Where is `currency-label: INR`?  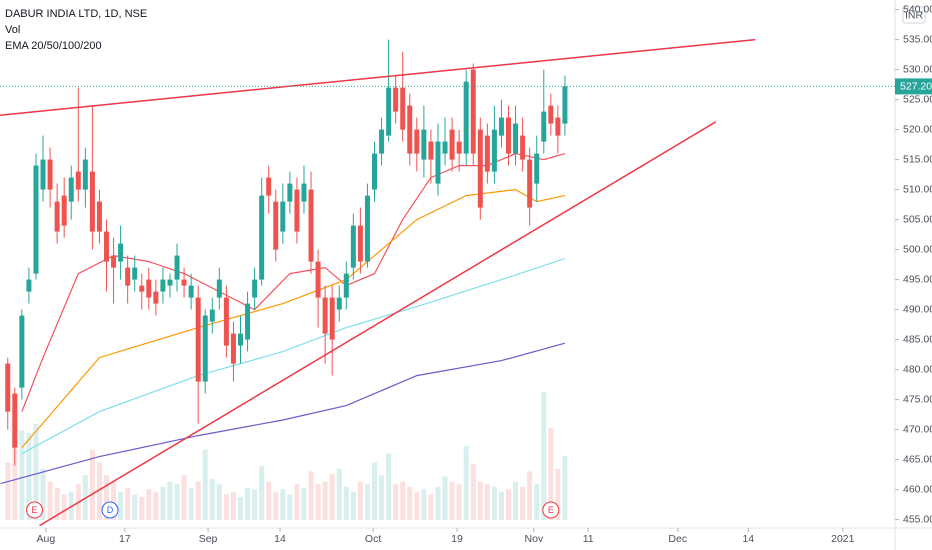 currency-label: INR is located at coordinates (914, 15).